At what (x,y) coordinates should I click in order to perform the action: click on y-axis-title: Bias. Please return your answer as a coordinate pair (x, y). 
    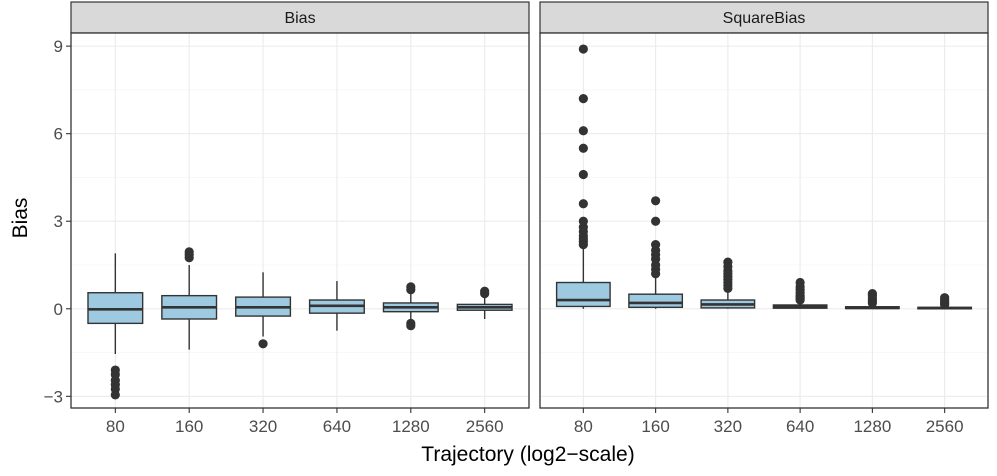
    Looking at the image, I should click on (20, 218).